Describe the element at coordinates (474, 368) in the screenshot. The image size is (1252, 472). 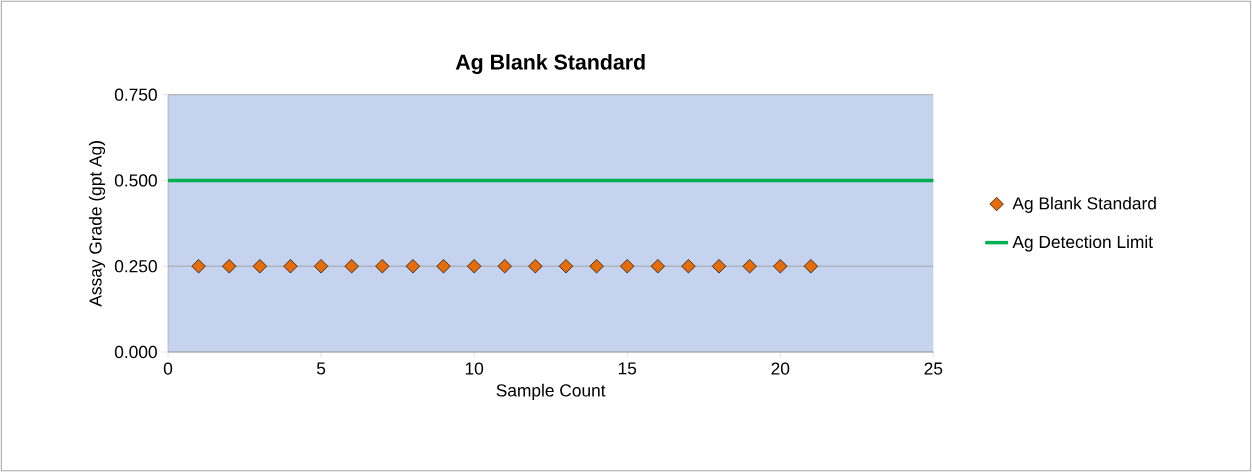
I see `x-tick-label: 10` at that location.